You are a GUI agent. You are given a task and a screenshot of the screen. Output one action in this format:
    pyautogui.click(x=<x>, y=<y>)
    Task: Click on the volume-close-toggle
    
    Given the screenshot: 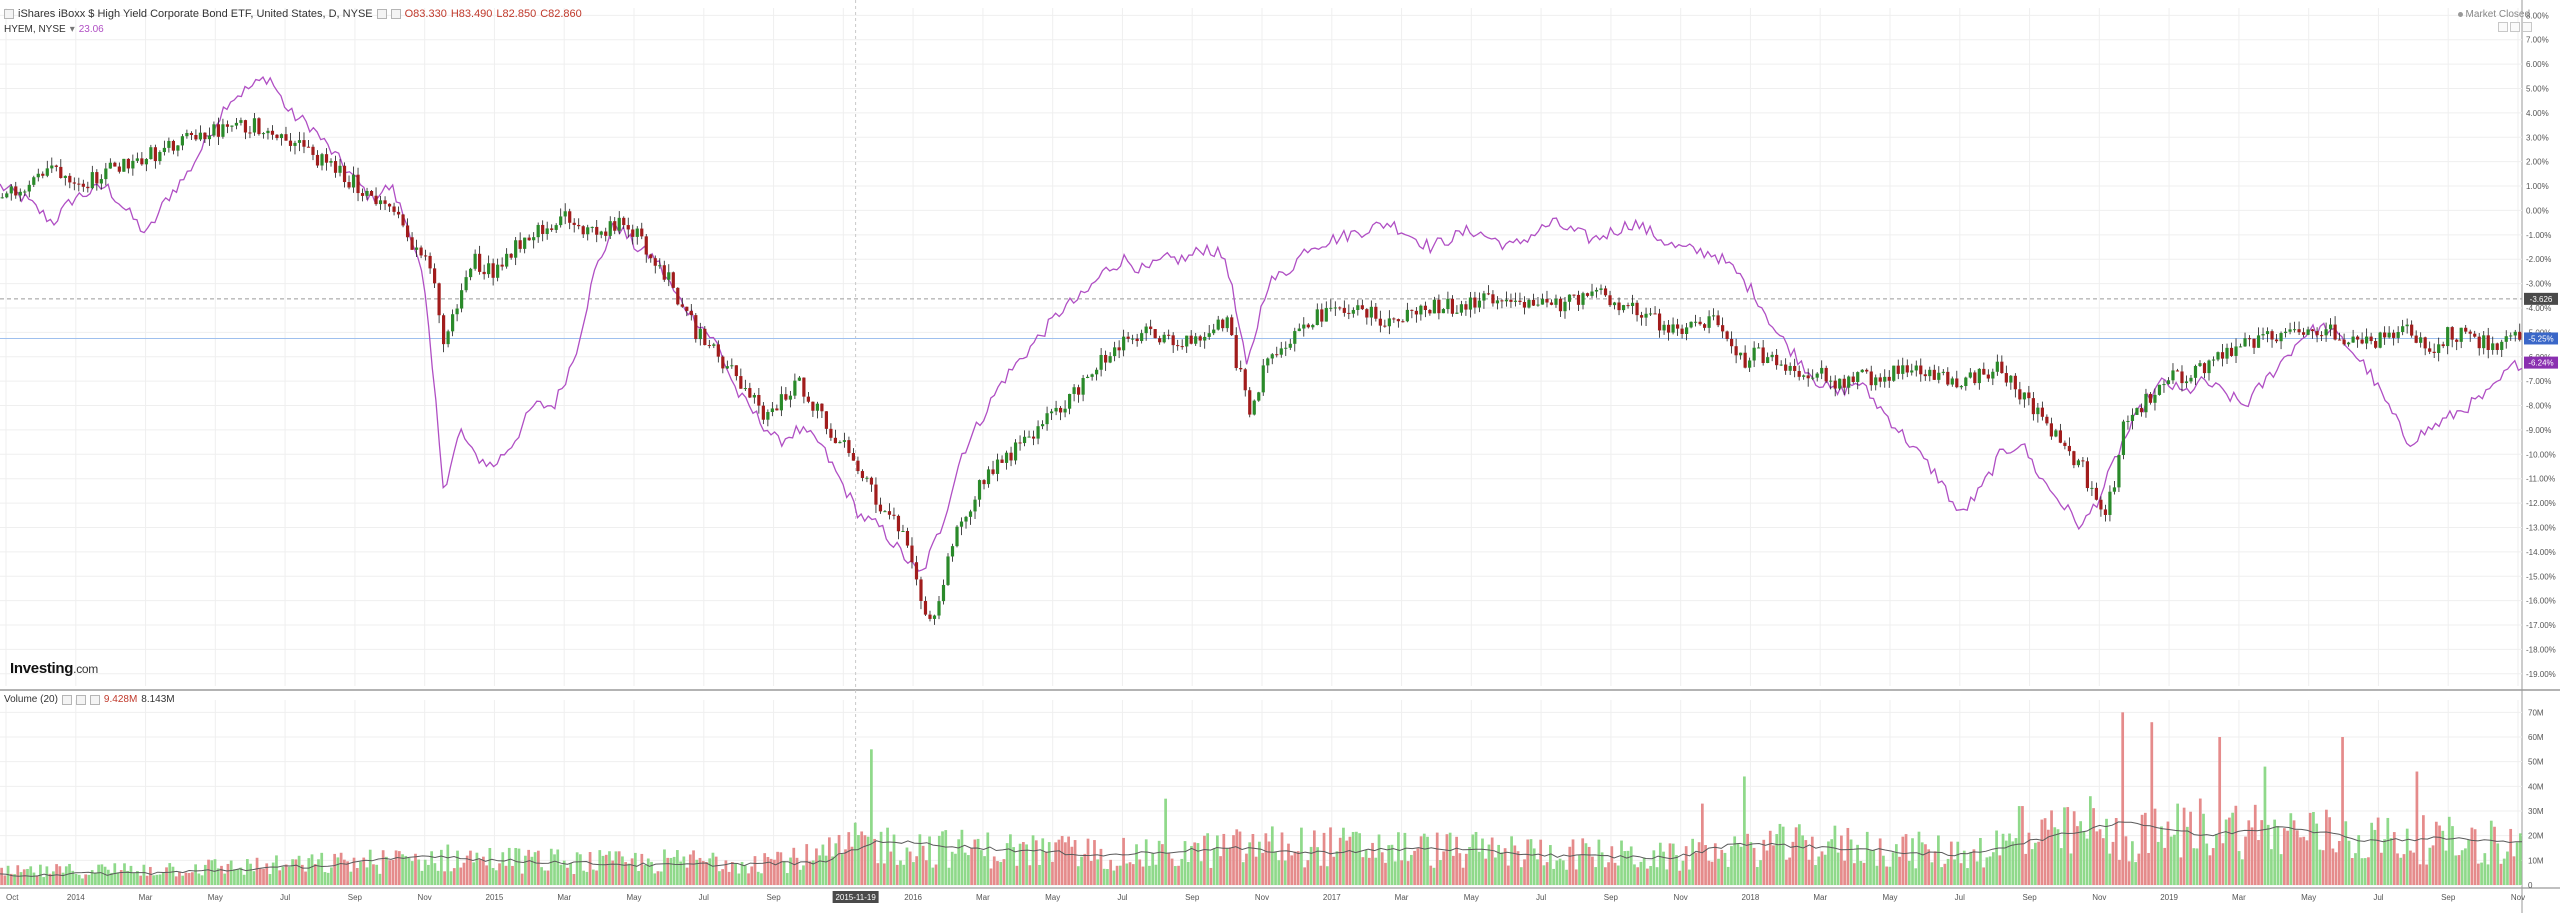 What is the action you would take?
    pyautogui.click(x=94, y=699)
    